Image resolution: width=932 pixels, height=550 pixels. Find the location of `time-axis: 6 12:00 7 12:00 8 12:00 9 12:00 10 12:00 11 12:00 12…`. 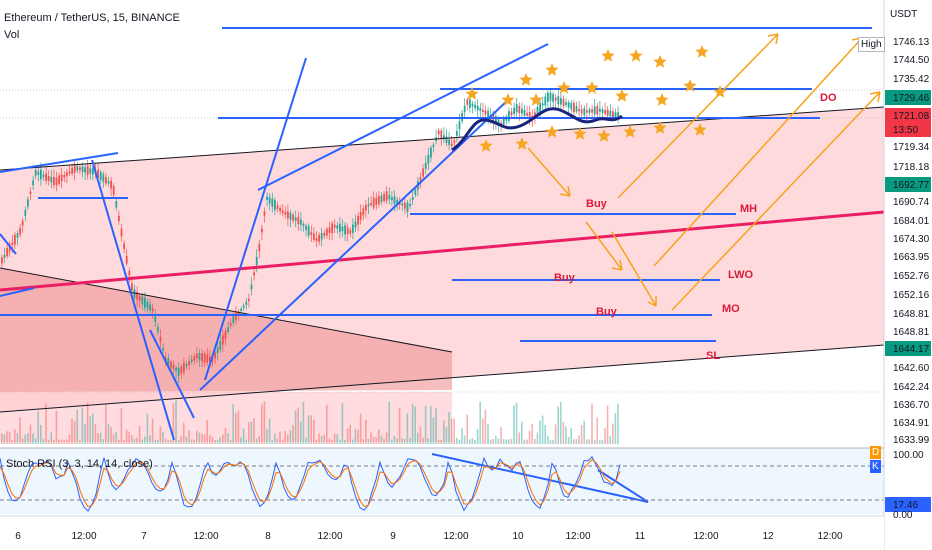

time-axis: 6 12:00 7 12:00 8 12:00 9 12:00 10 12:00 11 12:00 12… is located at coordinates (442, 532).